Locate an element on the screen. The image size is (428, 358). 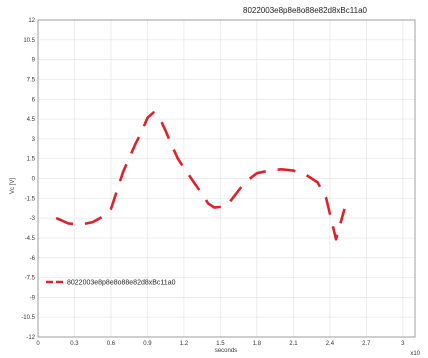
y-tick-label: -10.5 is located at coordinates (28, 318).